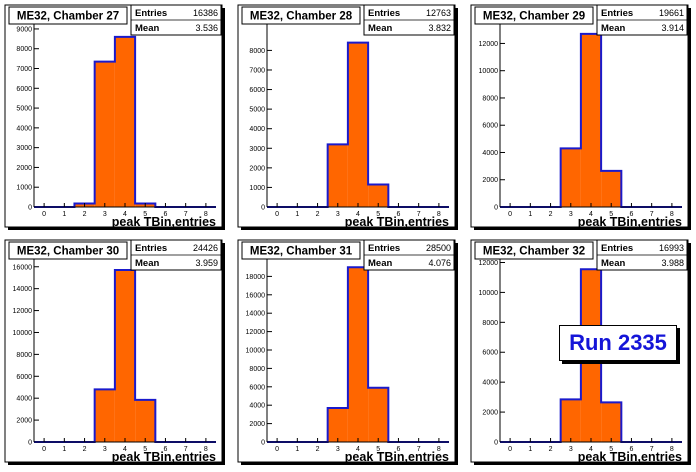 This screenshot has height=472, width=696. What do you see at coordinates (671, 13) in the screenshot?
I see `stats-entries-value: 19661` at bounding box center [671, 13].